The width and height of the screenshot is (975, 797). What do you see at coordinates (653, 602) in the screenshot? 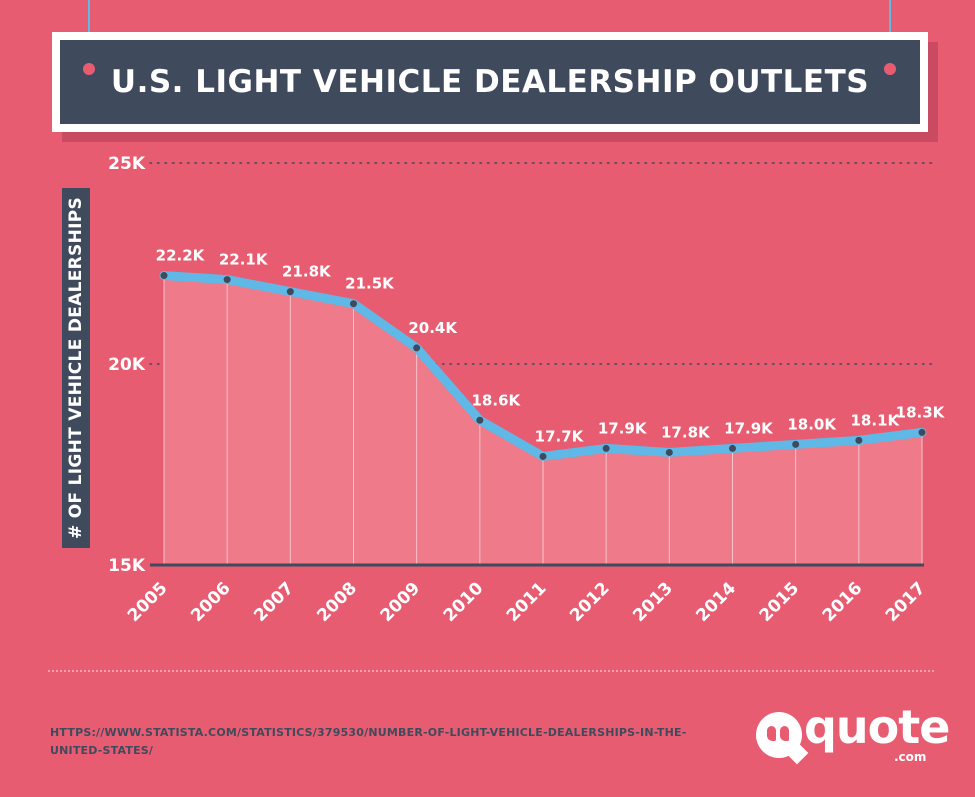
I see `x-tick-label: 2013` at bounding box center [653, 602].